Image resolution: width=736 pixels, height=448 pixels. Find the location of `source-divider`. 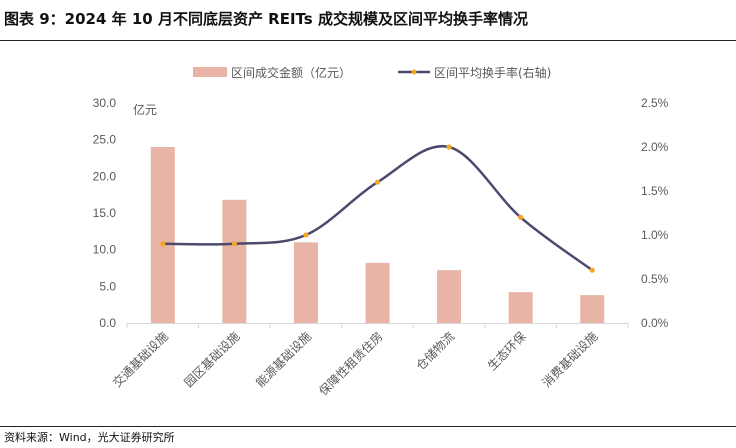

source-divider is located at coordinates (368, 426).